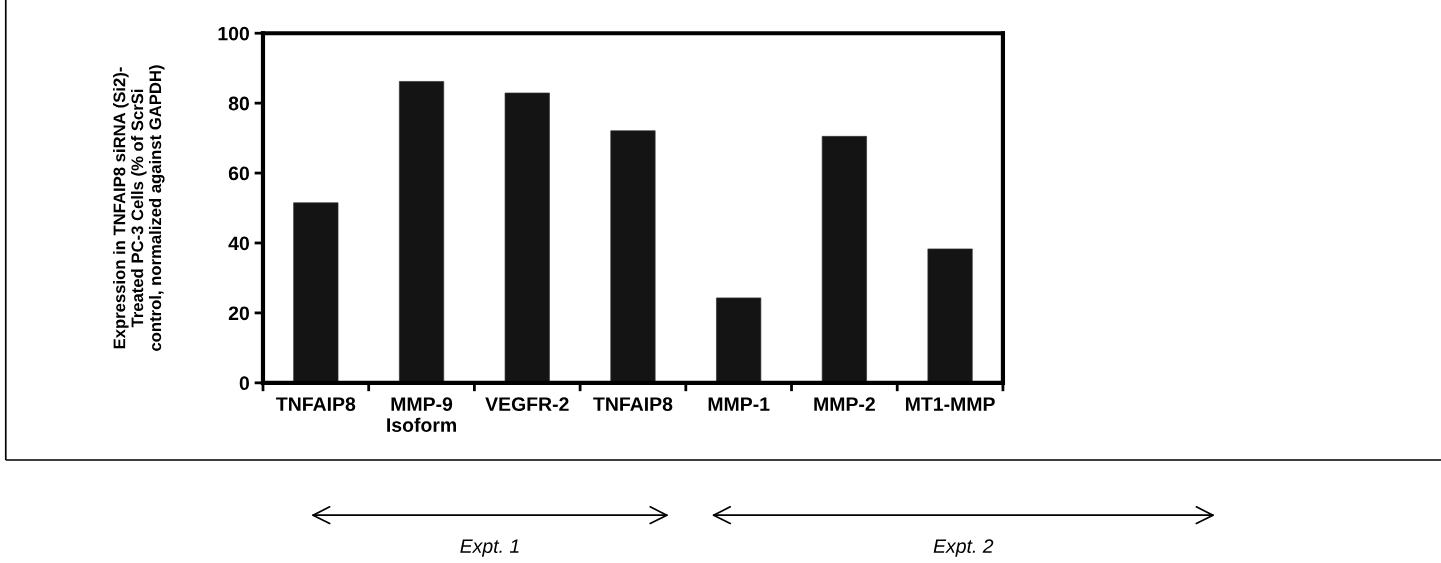 The width and height of the screenshot is (1441, 563). What do you see at coordinates (238, 173) in the screenshot?
I see `y-tick-label: 60` at bounding box center [238, 173].